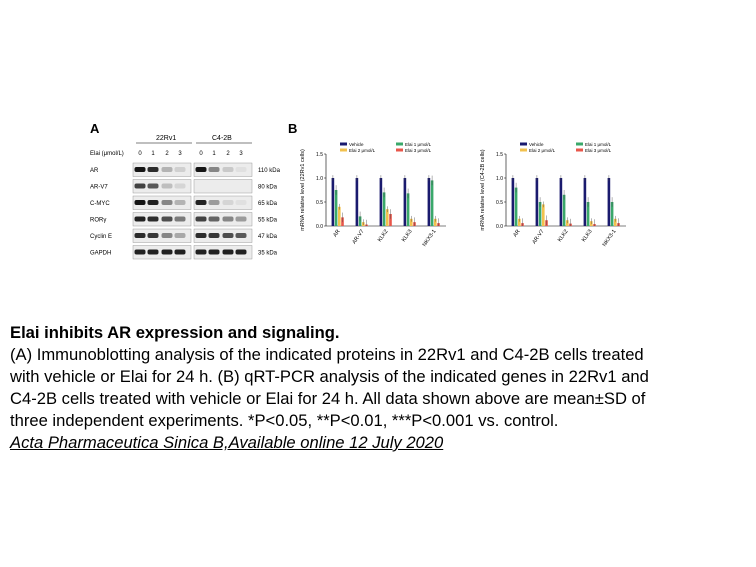 The image size is (756, 567). I want to click on x-tick-label: KLK3, so click(587, 236).